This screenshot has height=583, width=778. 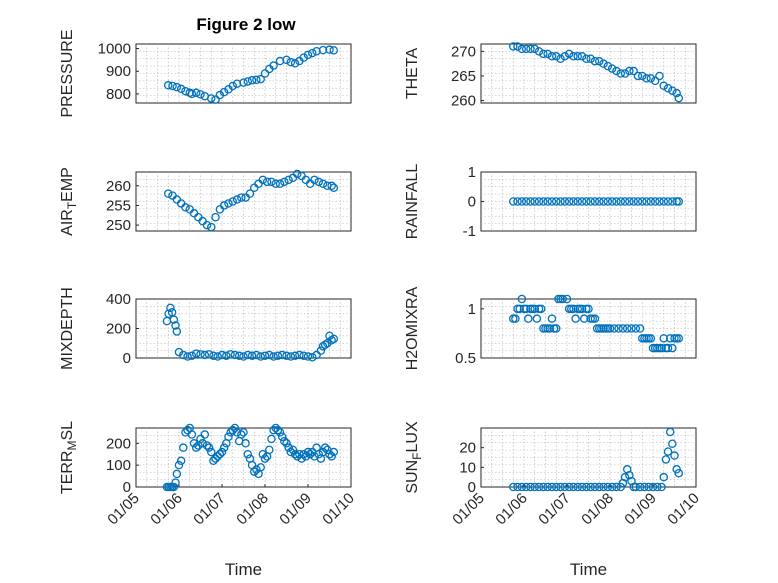 What do you see at coordinates (67, 73) in the screenshot?
I see `y-axis-label: PRESSURE` at bounding box center [67, 73].